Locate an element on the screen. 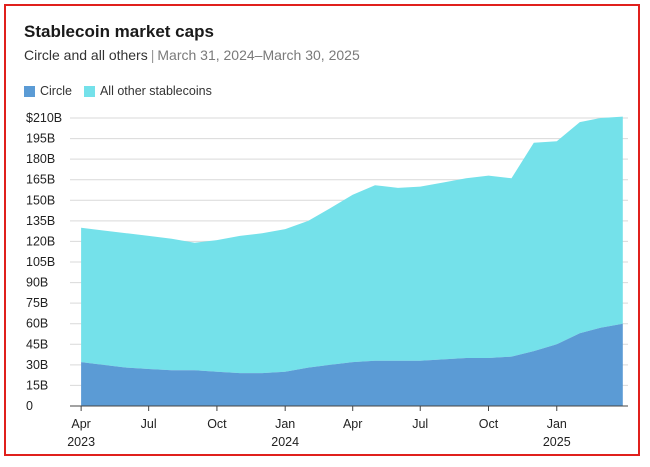 The width and height of the screenshot is (650, 467). legend-swatch-others is located at coordinates (89, 91).